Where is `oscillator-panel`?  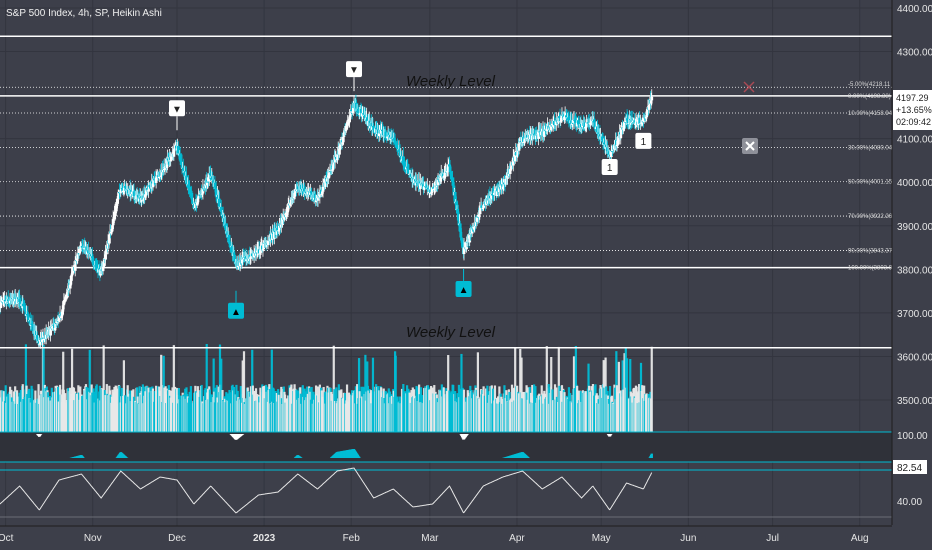 oscillator-panel is located at coordinates (466, 492).